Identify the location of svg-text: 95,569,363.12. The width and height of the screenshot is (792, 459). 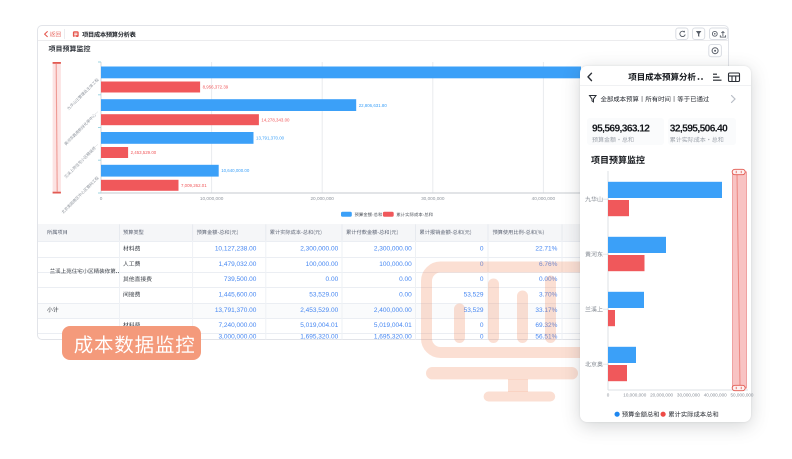
(621, 128).